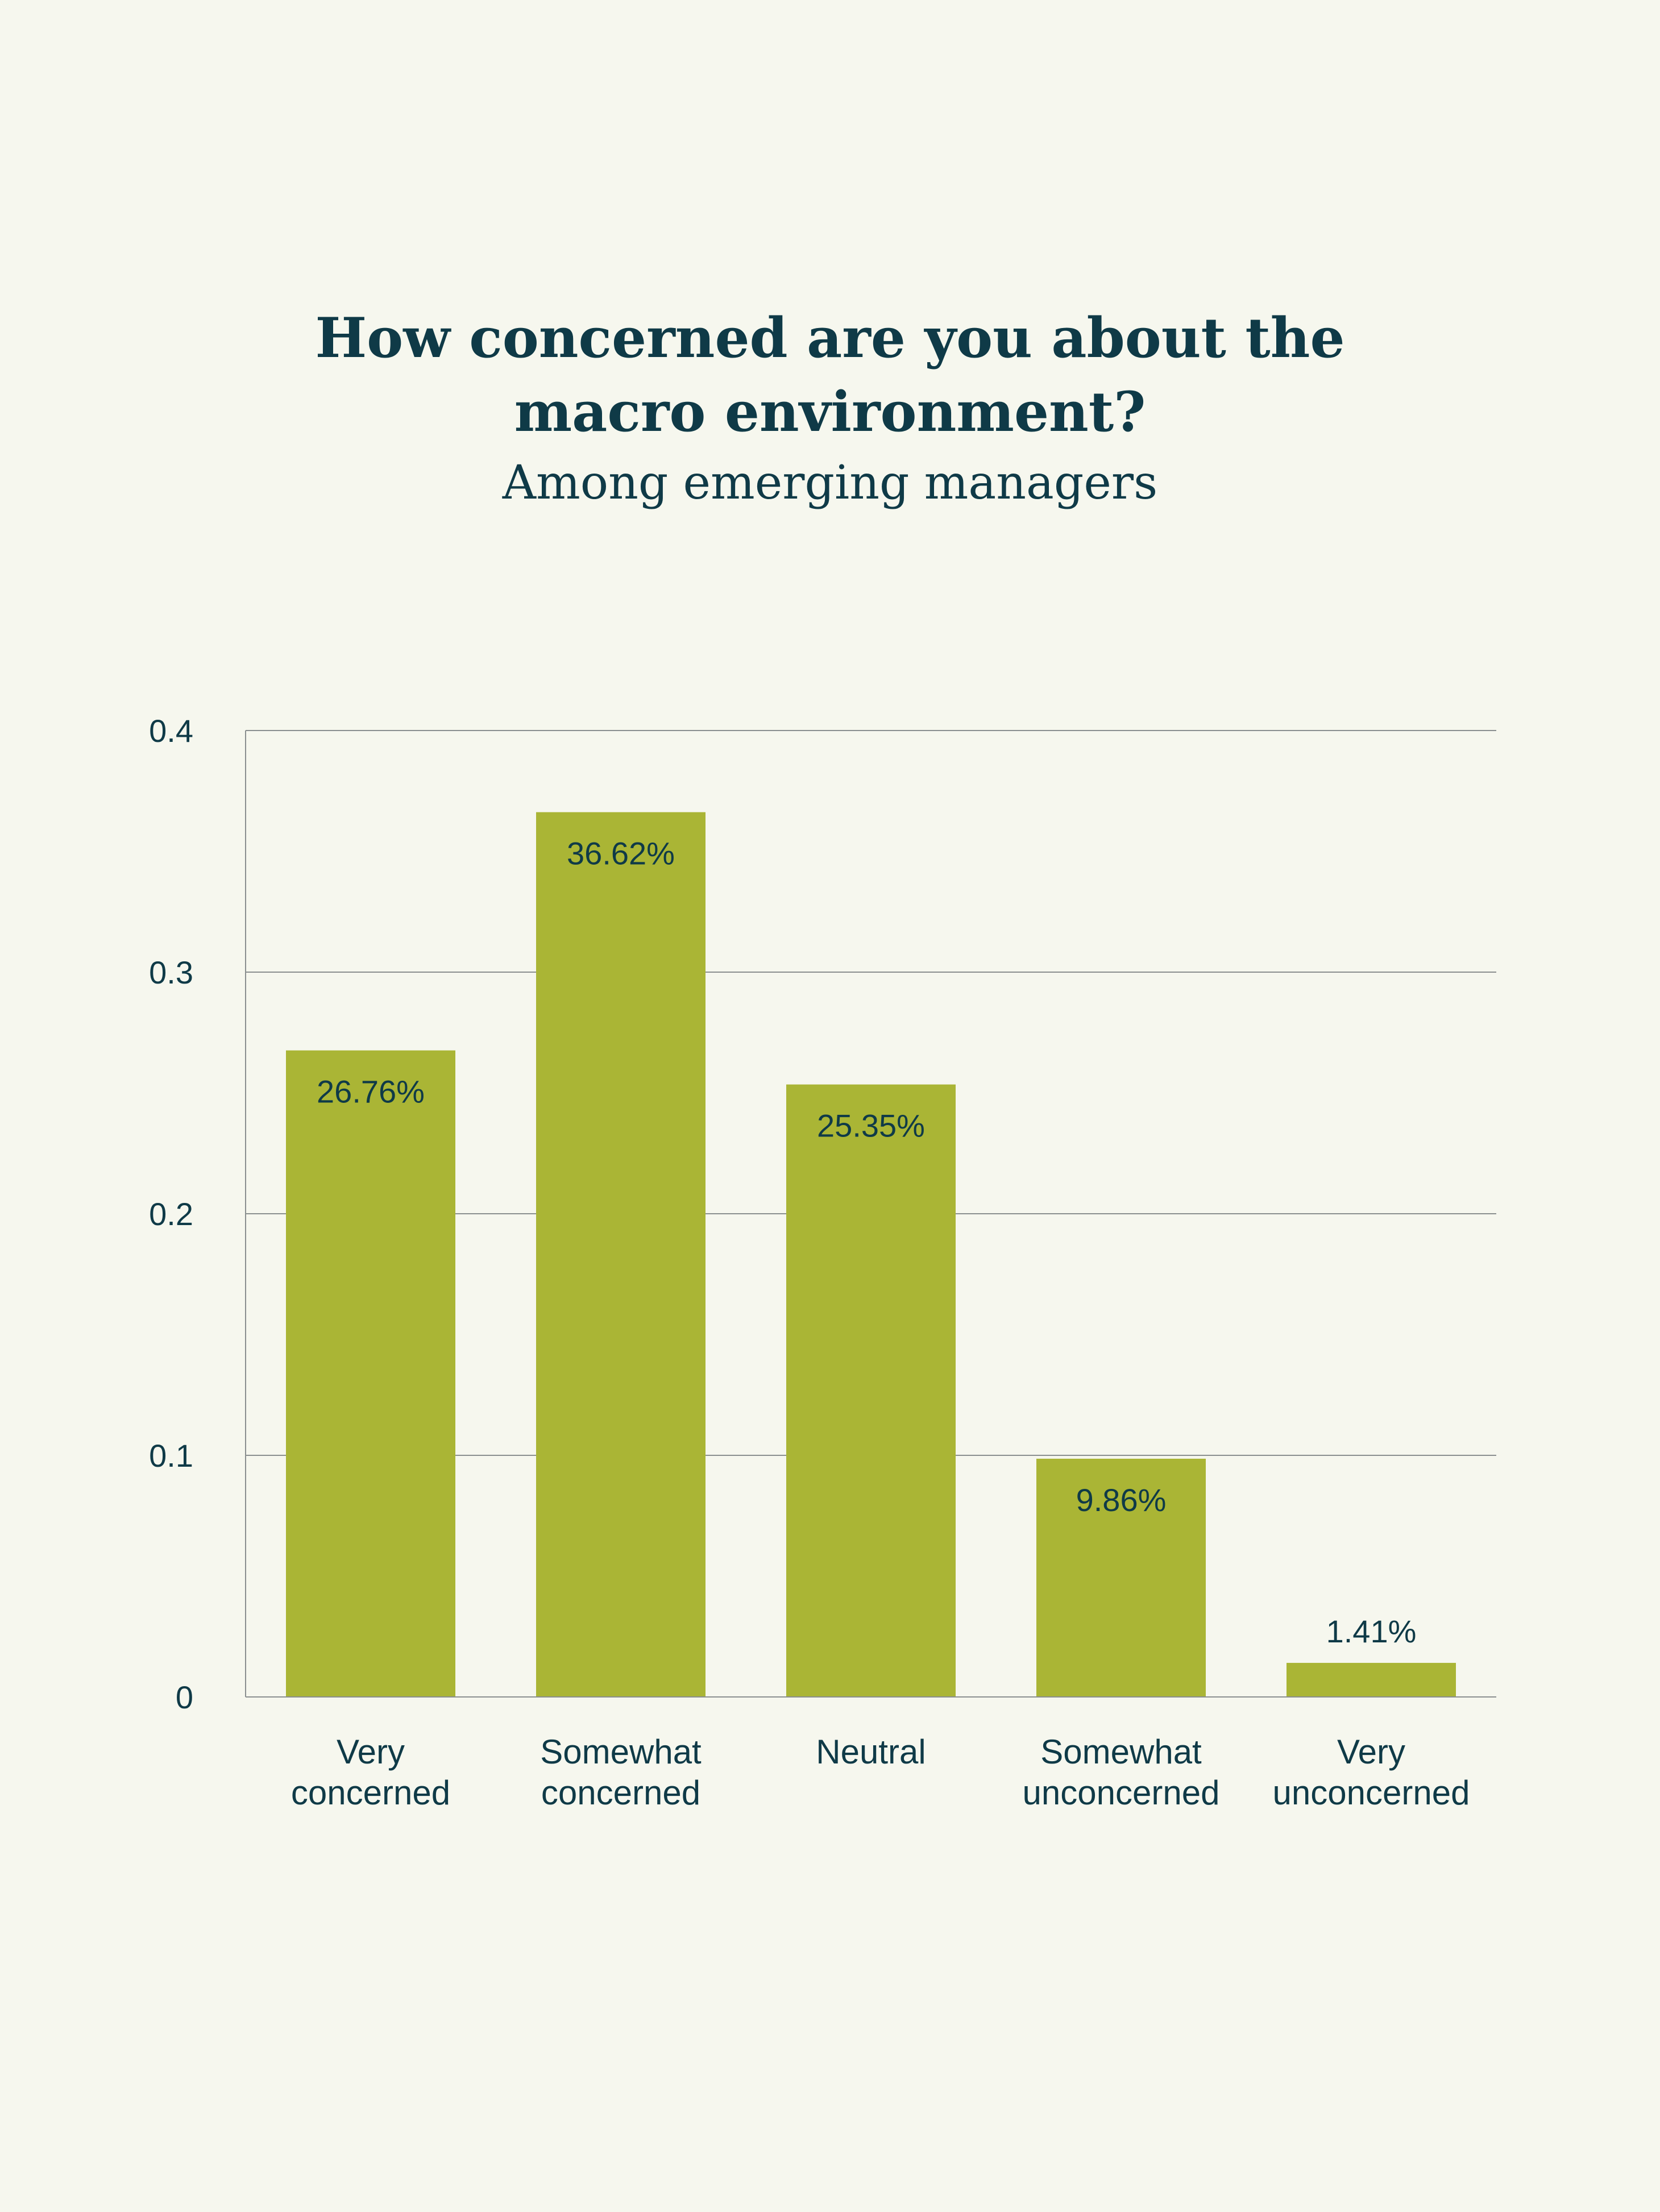 The width and height of the screenshot is (1660, 2212). Describe the element at coordinates (171, 731) in the screenshot. I see `y-tick-label: 0.4` at that location.